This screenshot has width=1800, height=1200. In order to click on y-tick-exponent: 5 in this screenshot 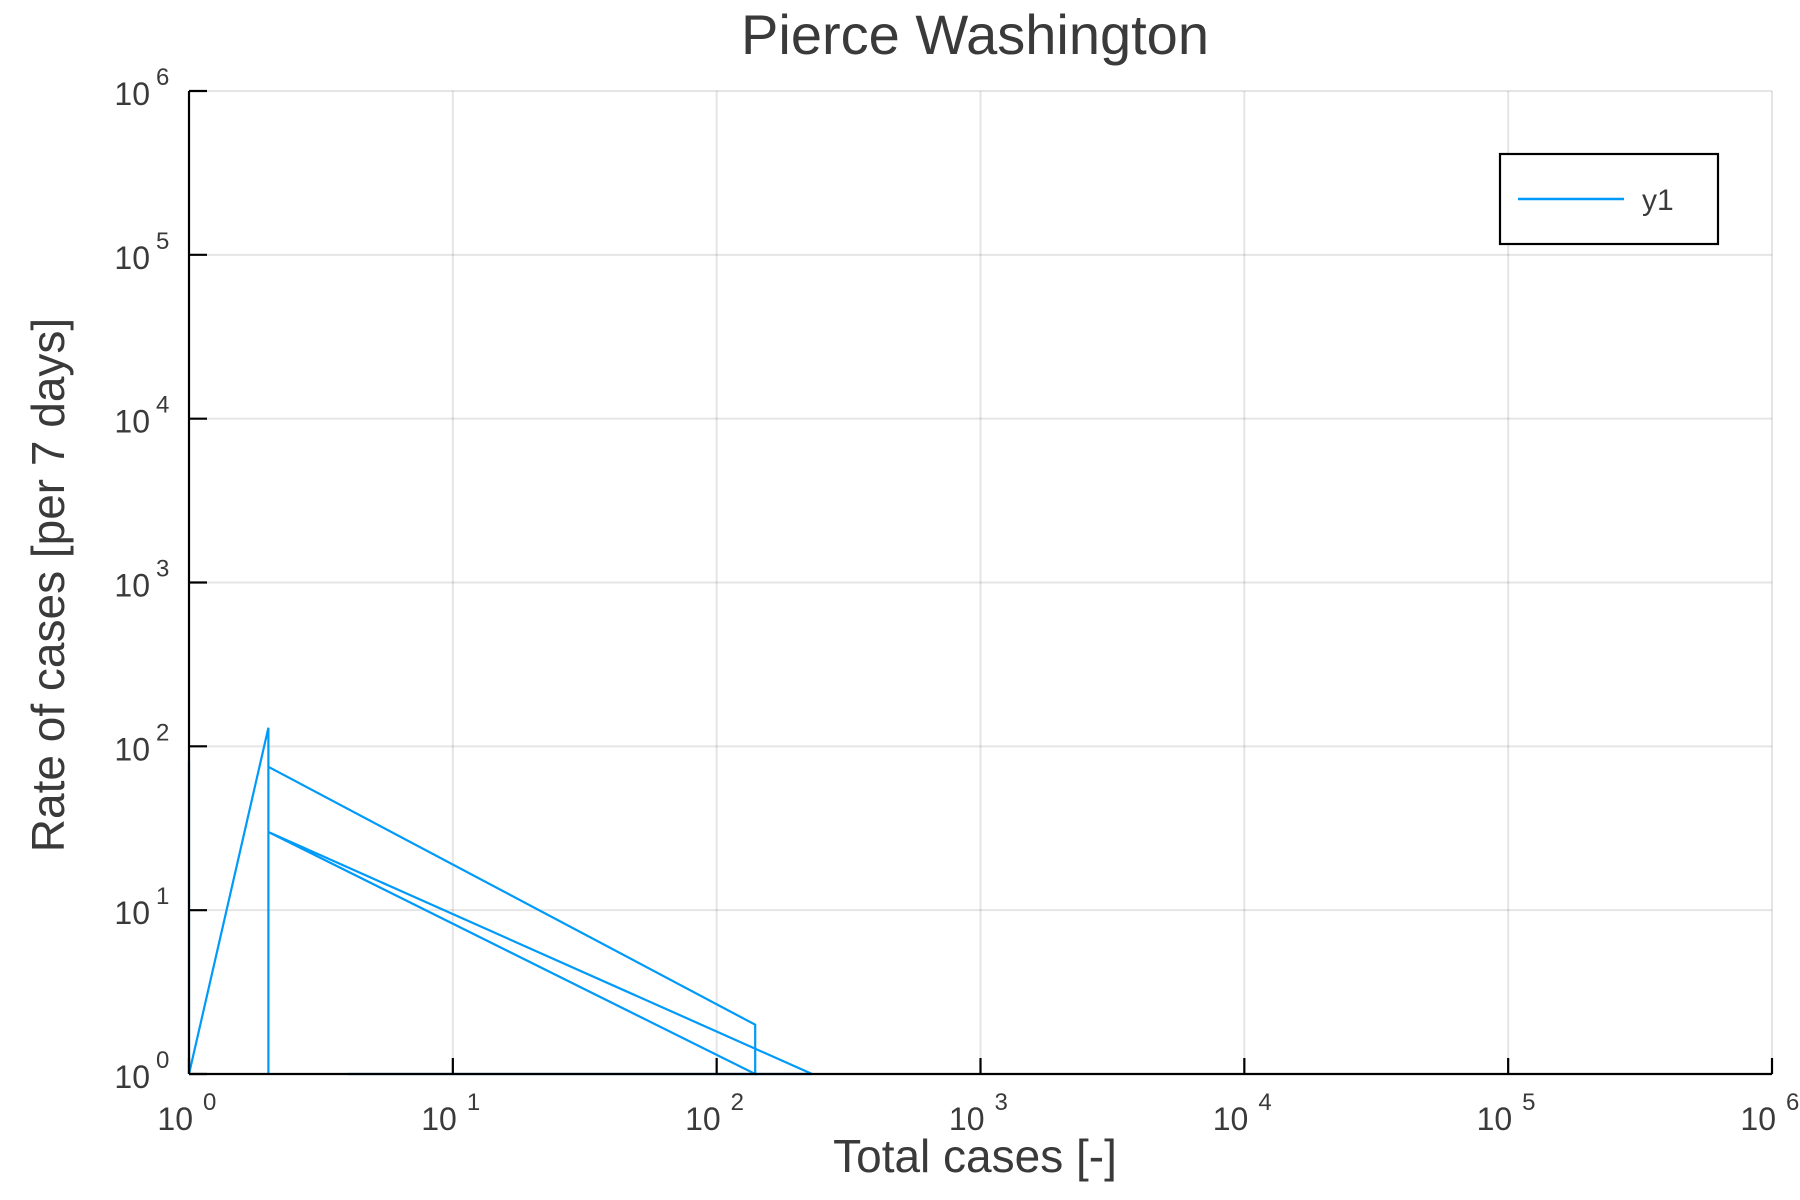, I will do `click(162, 241)`.